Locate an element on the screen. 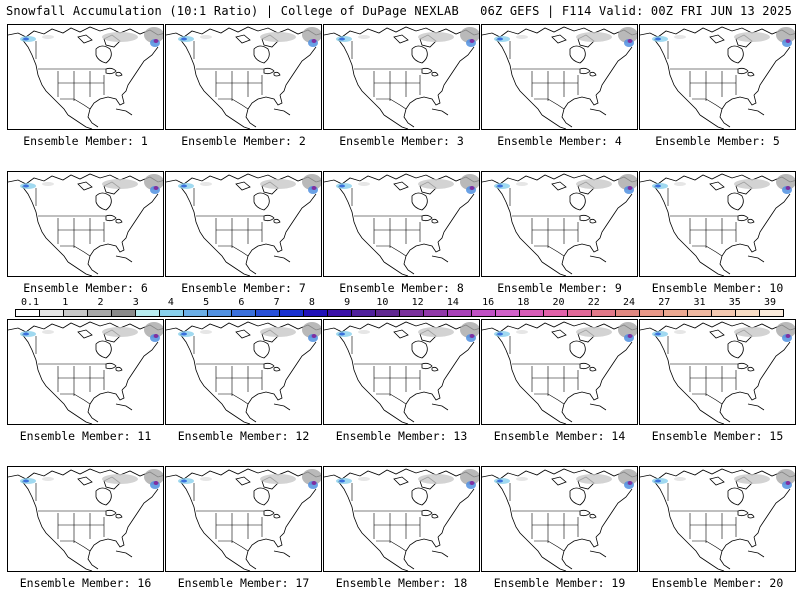 This screenshot has height=600, width=800. colorbar-tick-label: 9 is located at coordinates (347, 302).